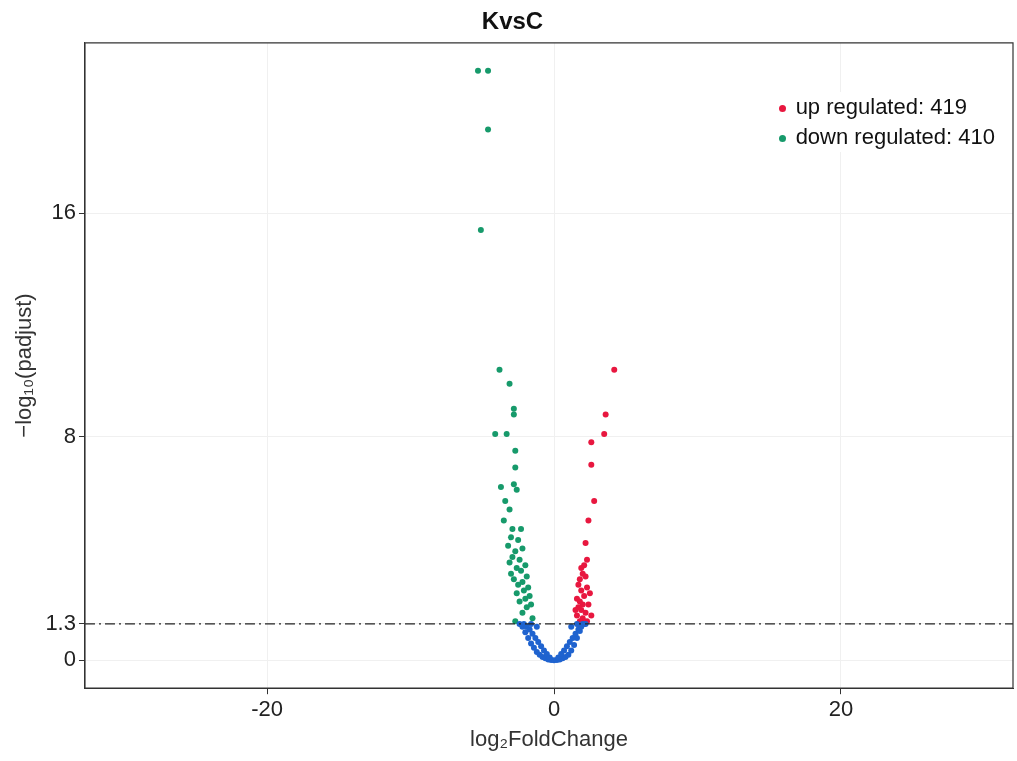 This screenshot has height=761, width=1017. I want to click on x-tick-label: 20, so click(841, 709).